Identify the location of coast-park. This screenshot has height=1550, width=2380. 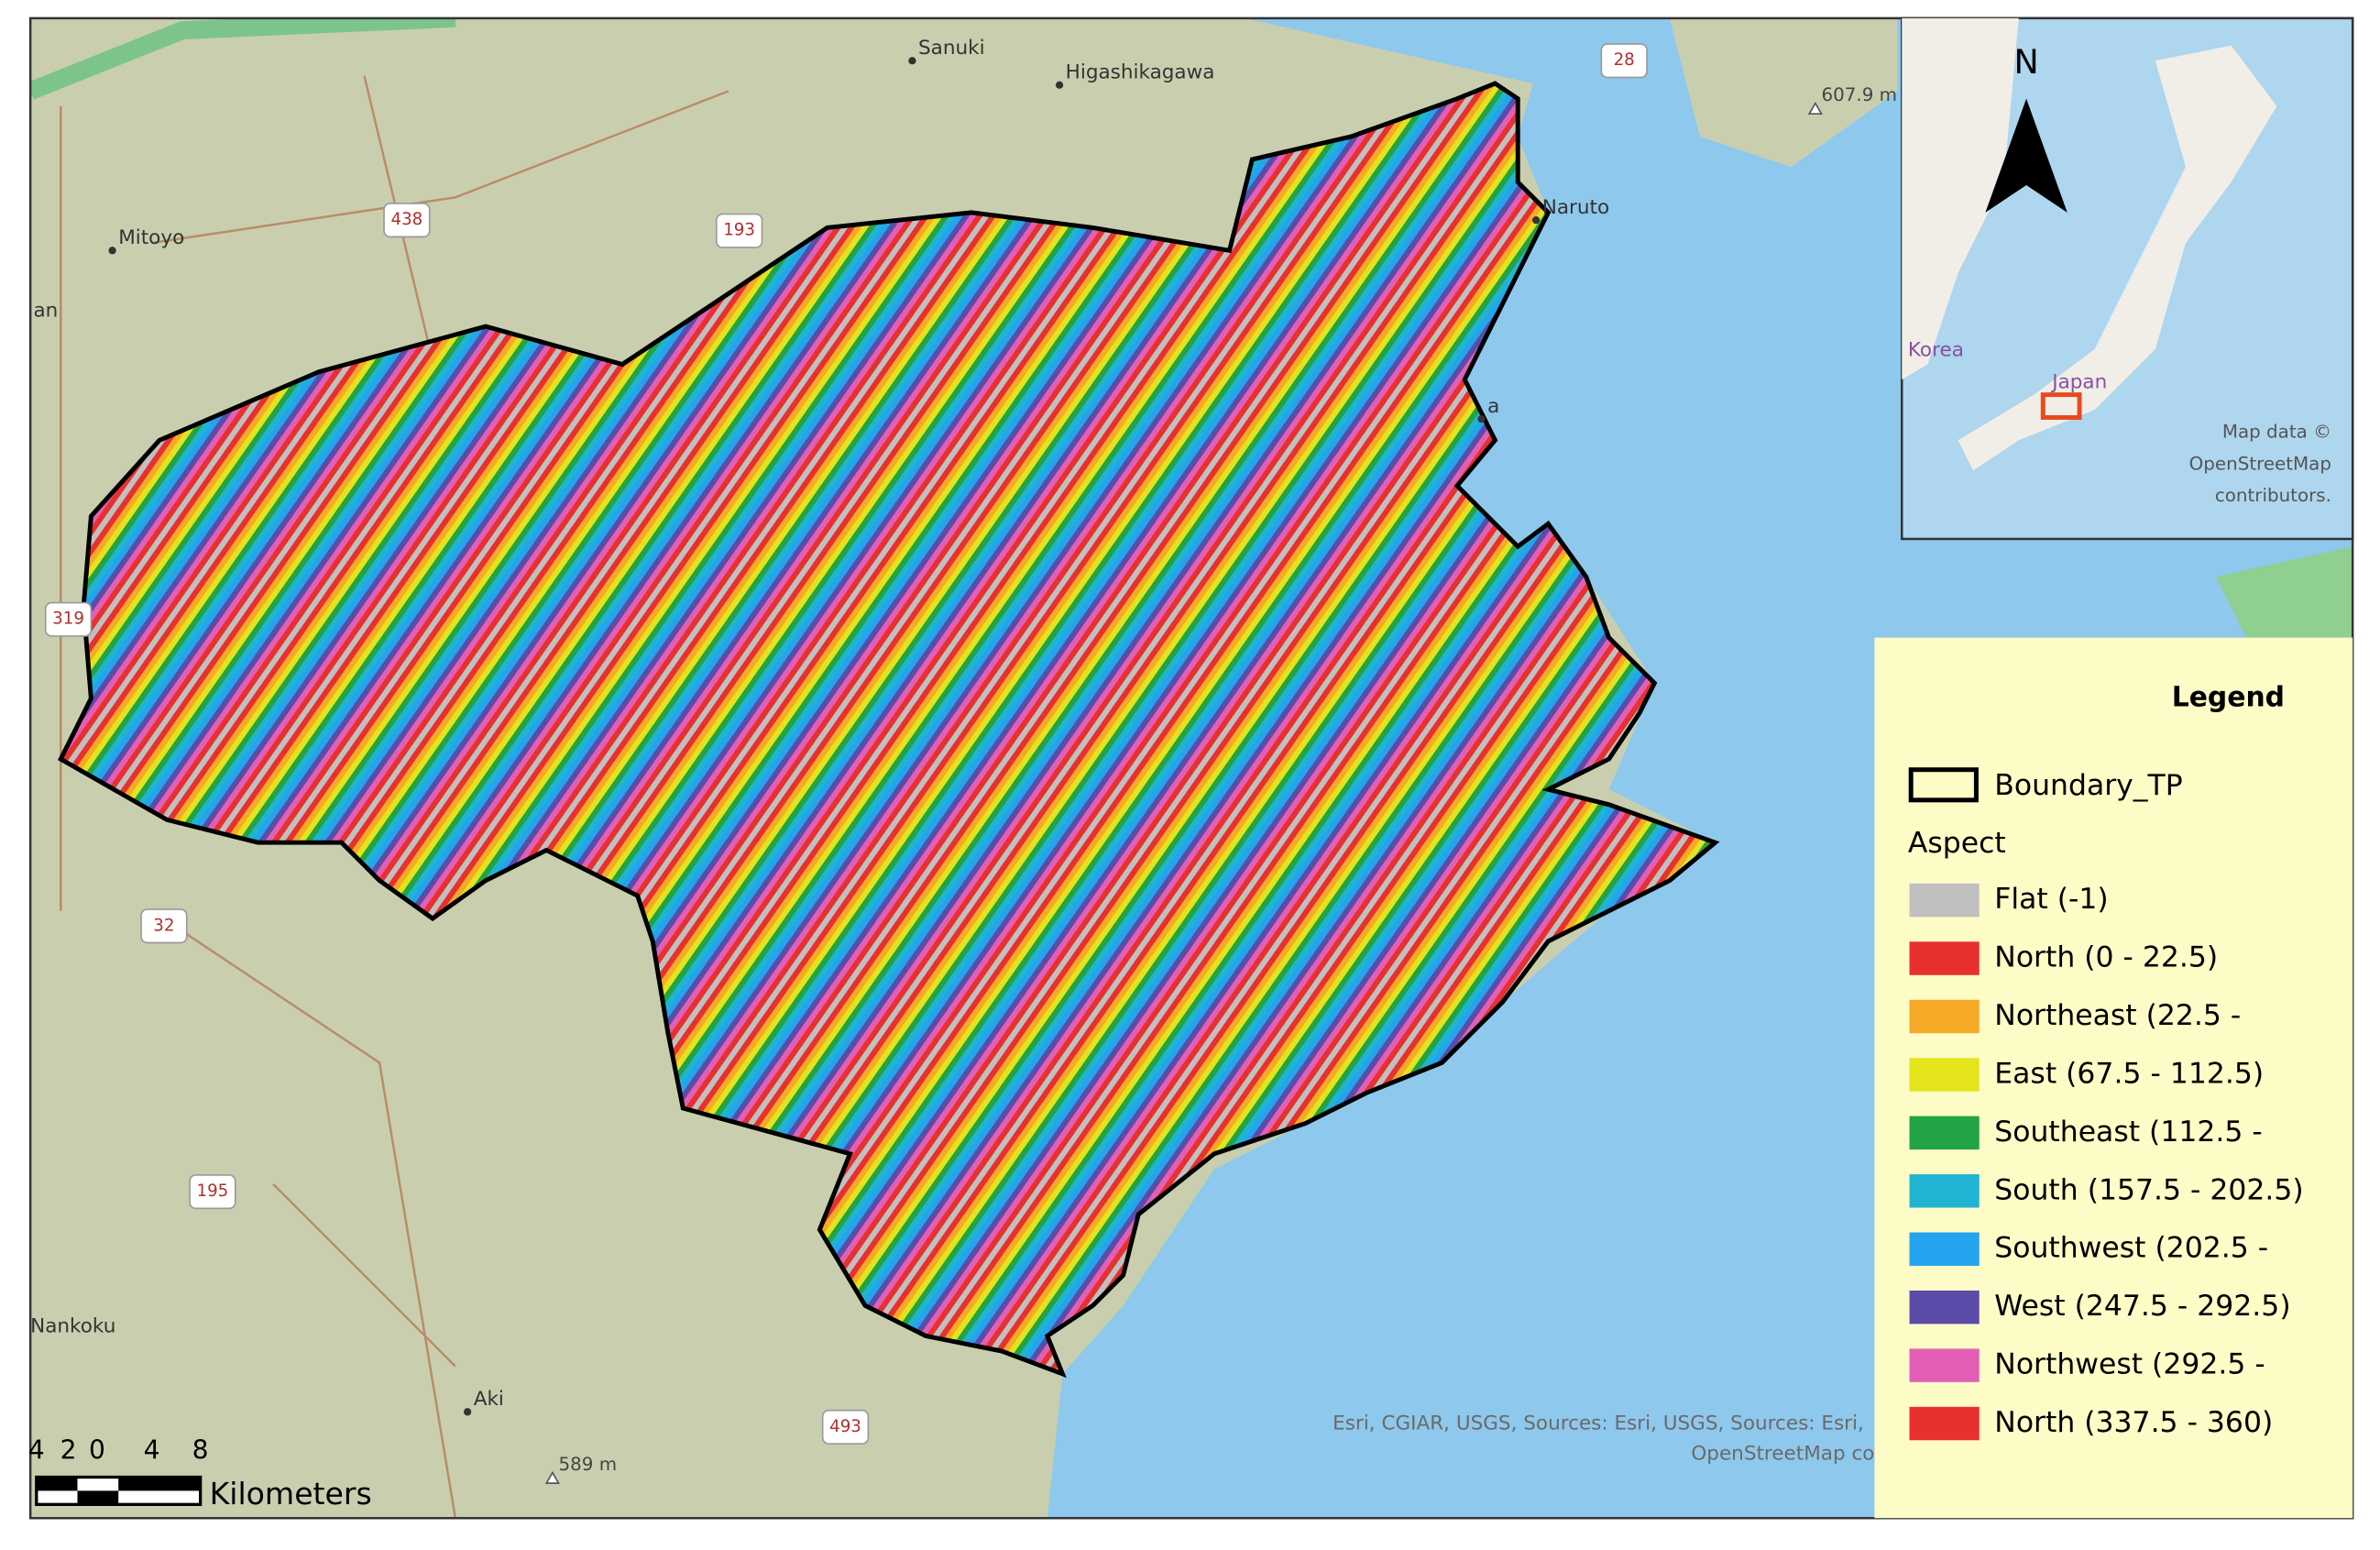
(243, 58).